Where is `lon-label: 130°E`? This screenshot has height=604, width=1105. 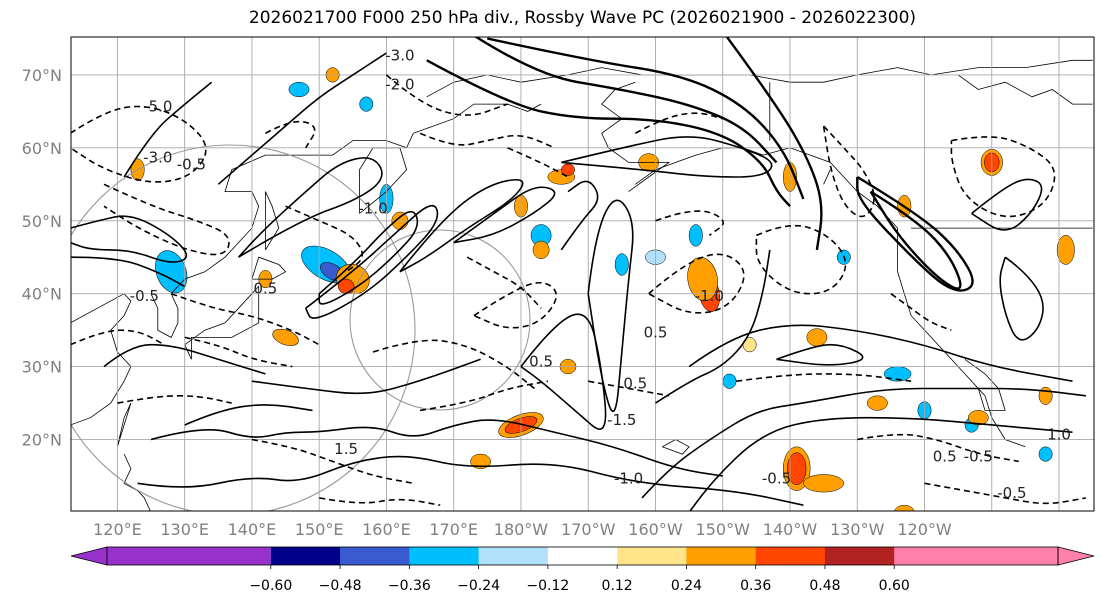
lon-label: 130°E is located at coordinates (184, 529).